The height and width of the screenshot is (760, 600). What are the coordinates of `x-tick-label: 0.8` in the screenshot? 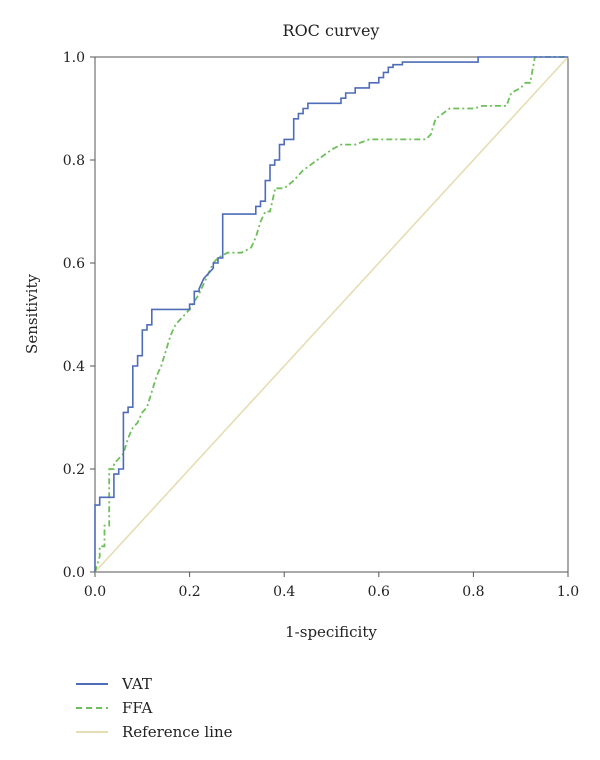 It's located at (473, 592).